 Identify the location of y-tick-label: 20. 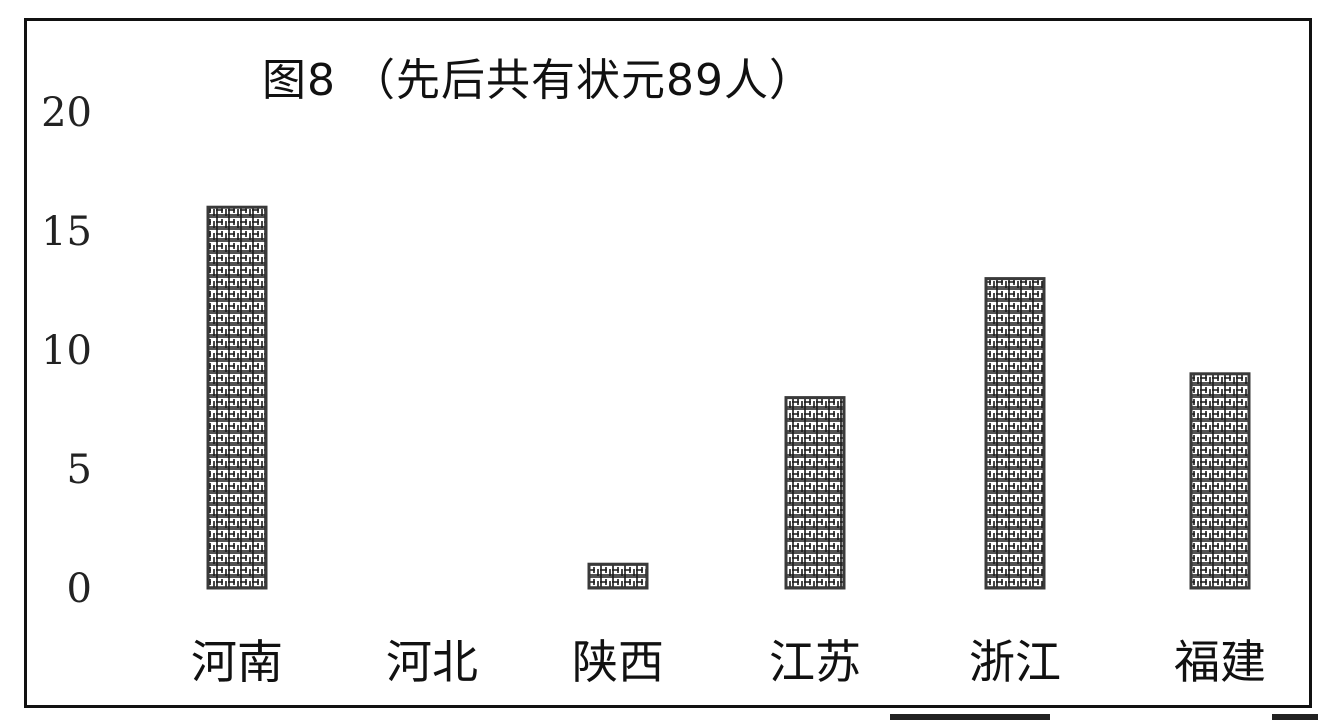
(66, 113).